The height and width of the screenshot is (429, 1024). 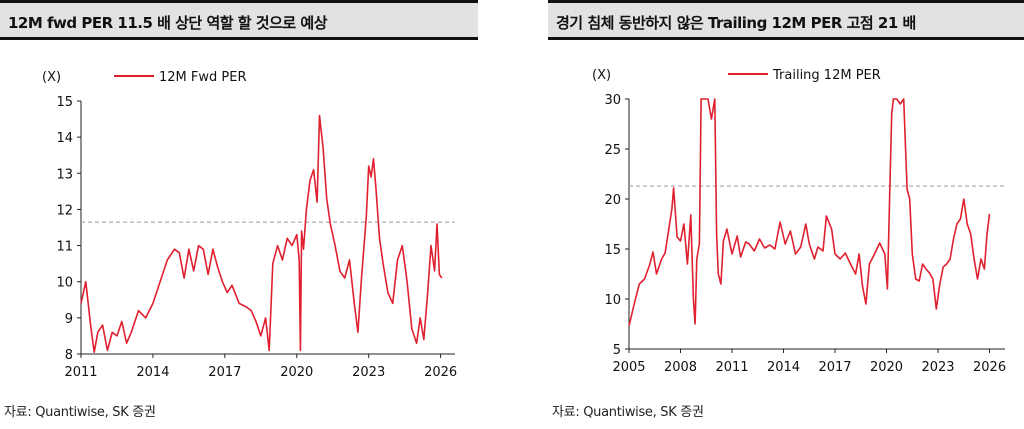 I want to click on y-tick-label: 25, so click(x=612, y=150).